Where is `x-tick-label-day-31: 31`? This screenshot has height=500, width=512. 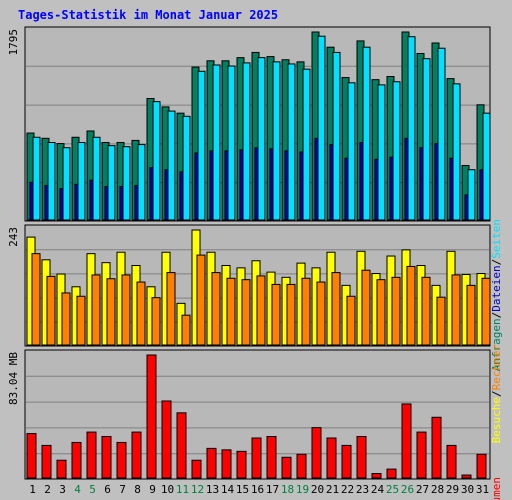
x-tick-label-day-31: 31 is located at coordinates (482, 489).